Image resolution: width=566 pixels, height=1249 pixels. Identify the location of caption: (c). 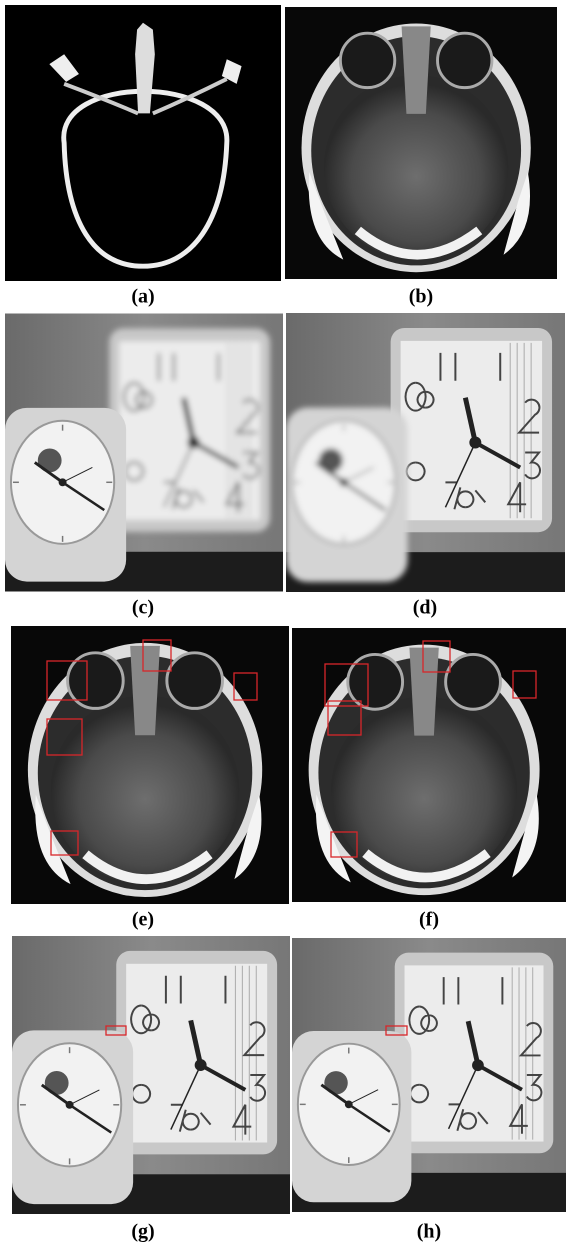
(143, 608).